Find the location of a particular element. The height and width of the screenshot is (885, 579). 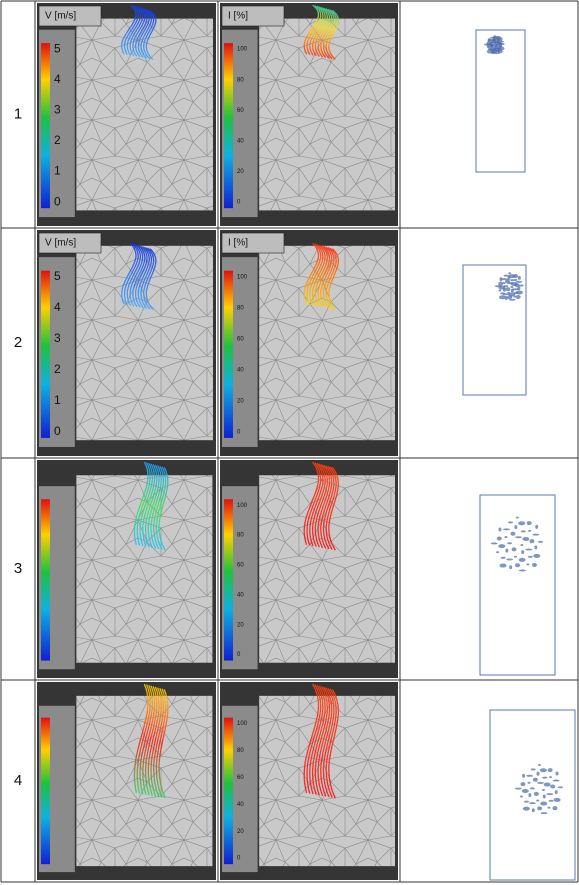

row-number: 4 is located at coordinates (18, 780).